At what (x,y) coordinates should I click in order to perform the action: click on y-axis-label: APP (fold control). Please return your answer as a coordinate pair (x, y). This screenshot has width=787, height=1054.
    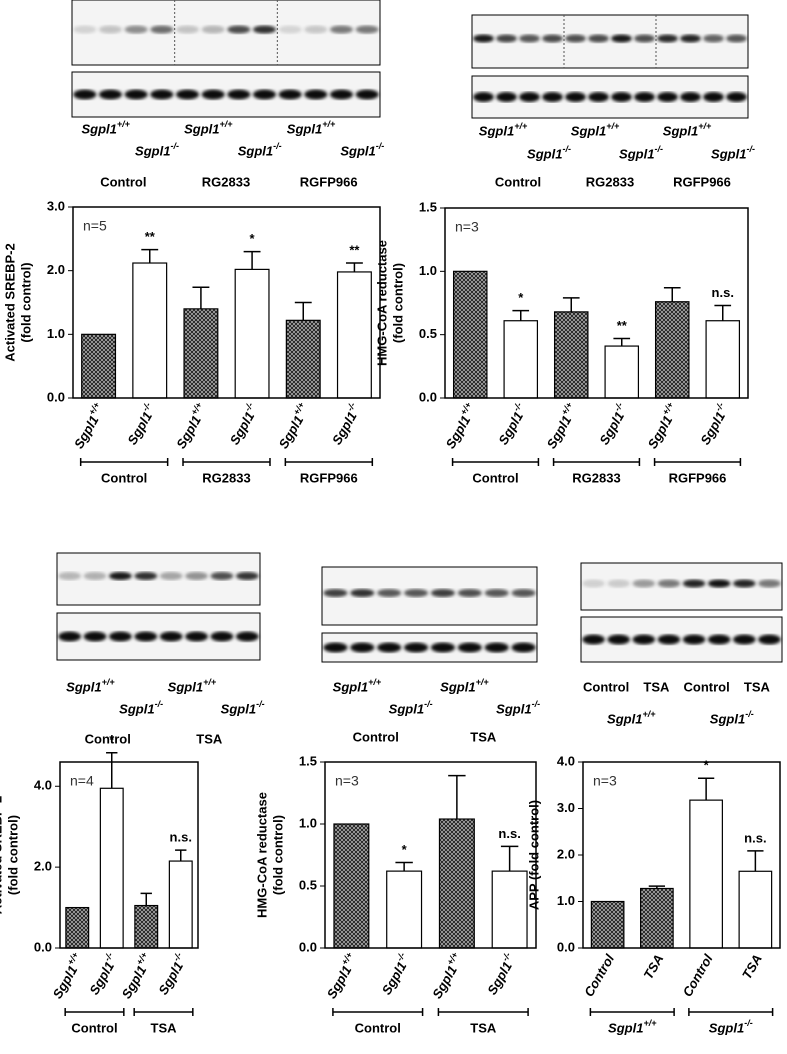
    Looking at the image, I should click on (533, 855).